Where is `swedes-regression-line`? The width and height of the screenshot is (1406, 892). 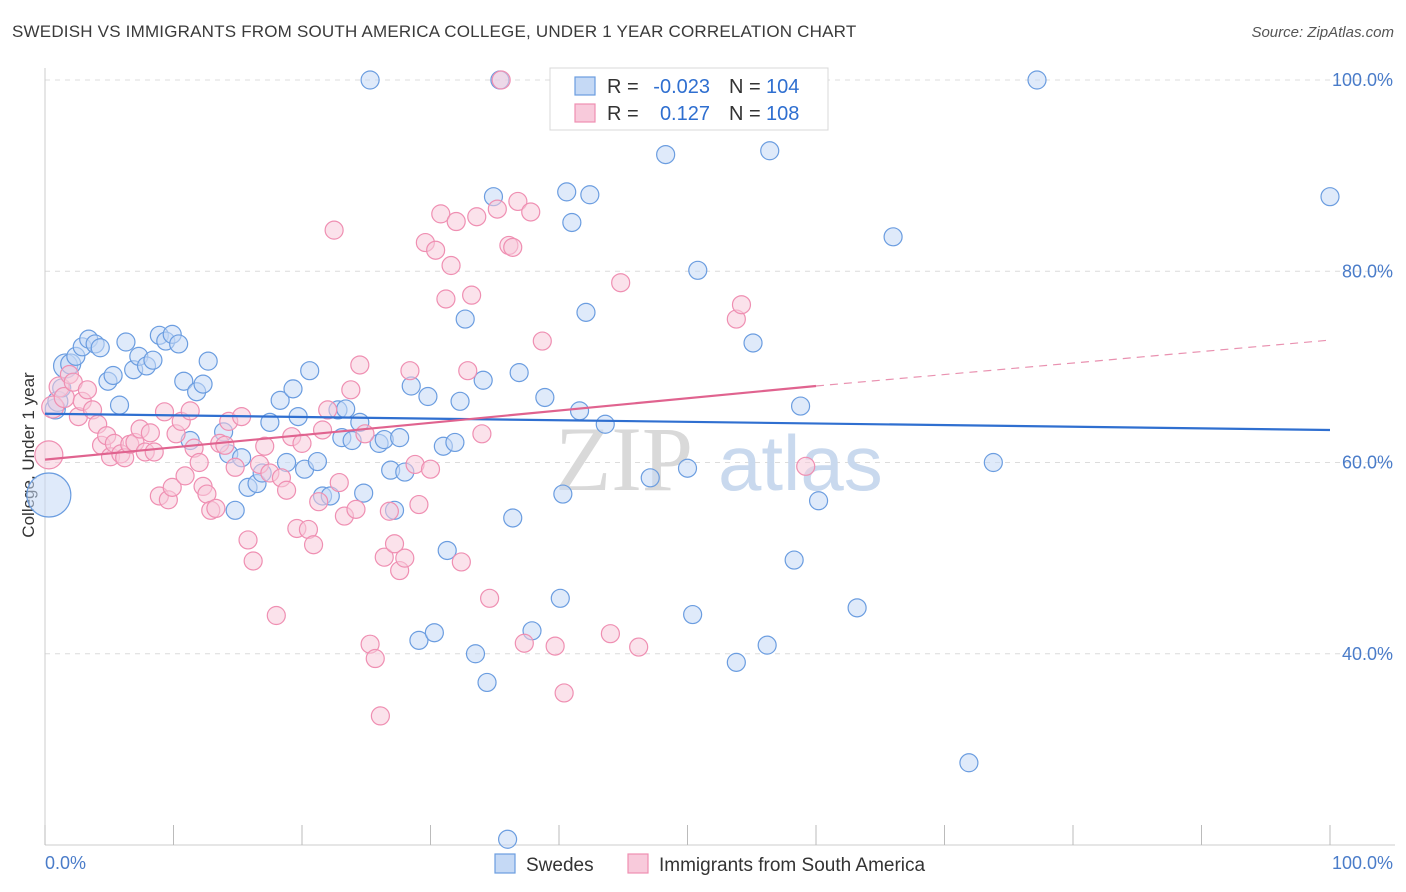 swedes-regression-line is located at coordinates (687, 422).